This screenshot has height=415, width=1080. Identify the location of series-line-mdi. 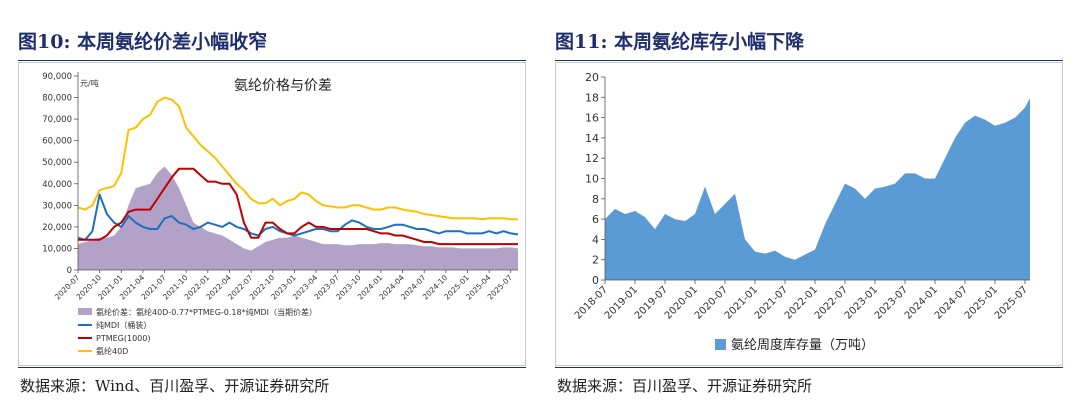
(298, 217).